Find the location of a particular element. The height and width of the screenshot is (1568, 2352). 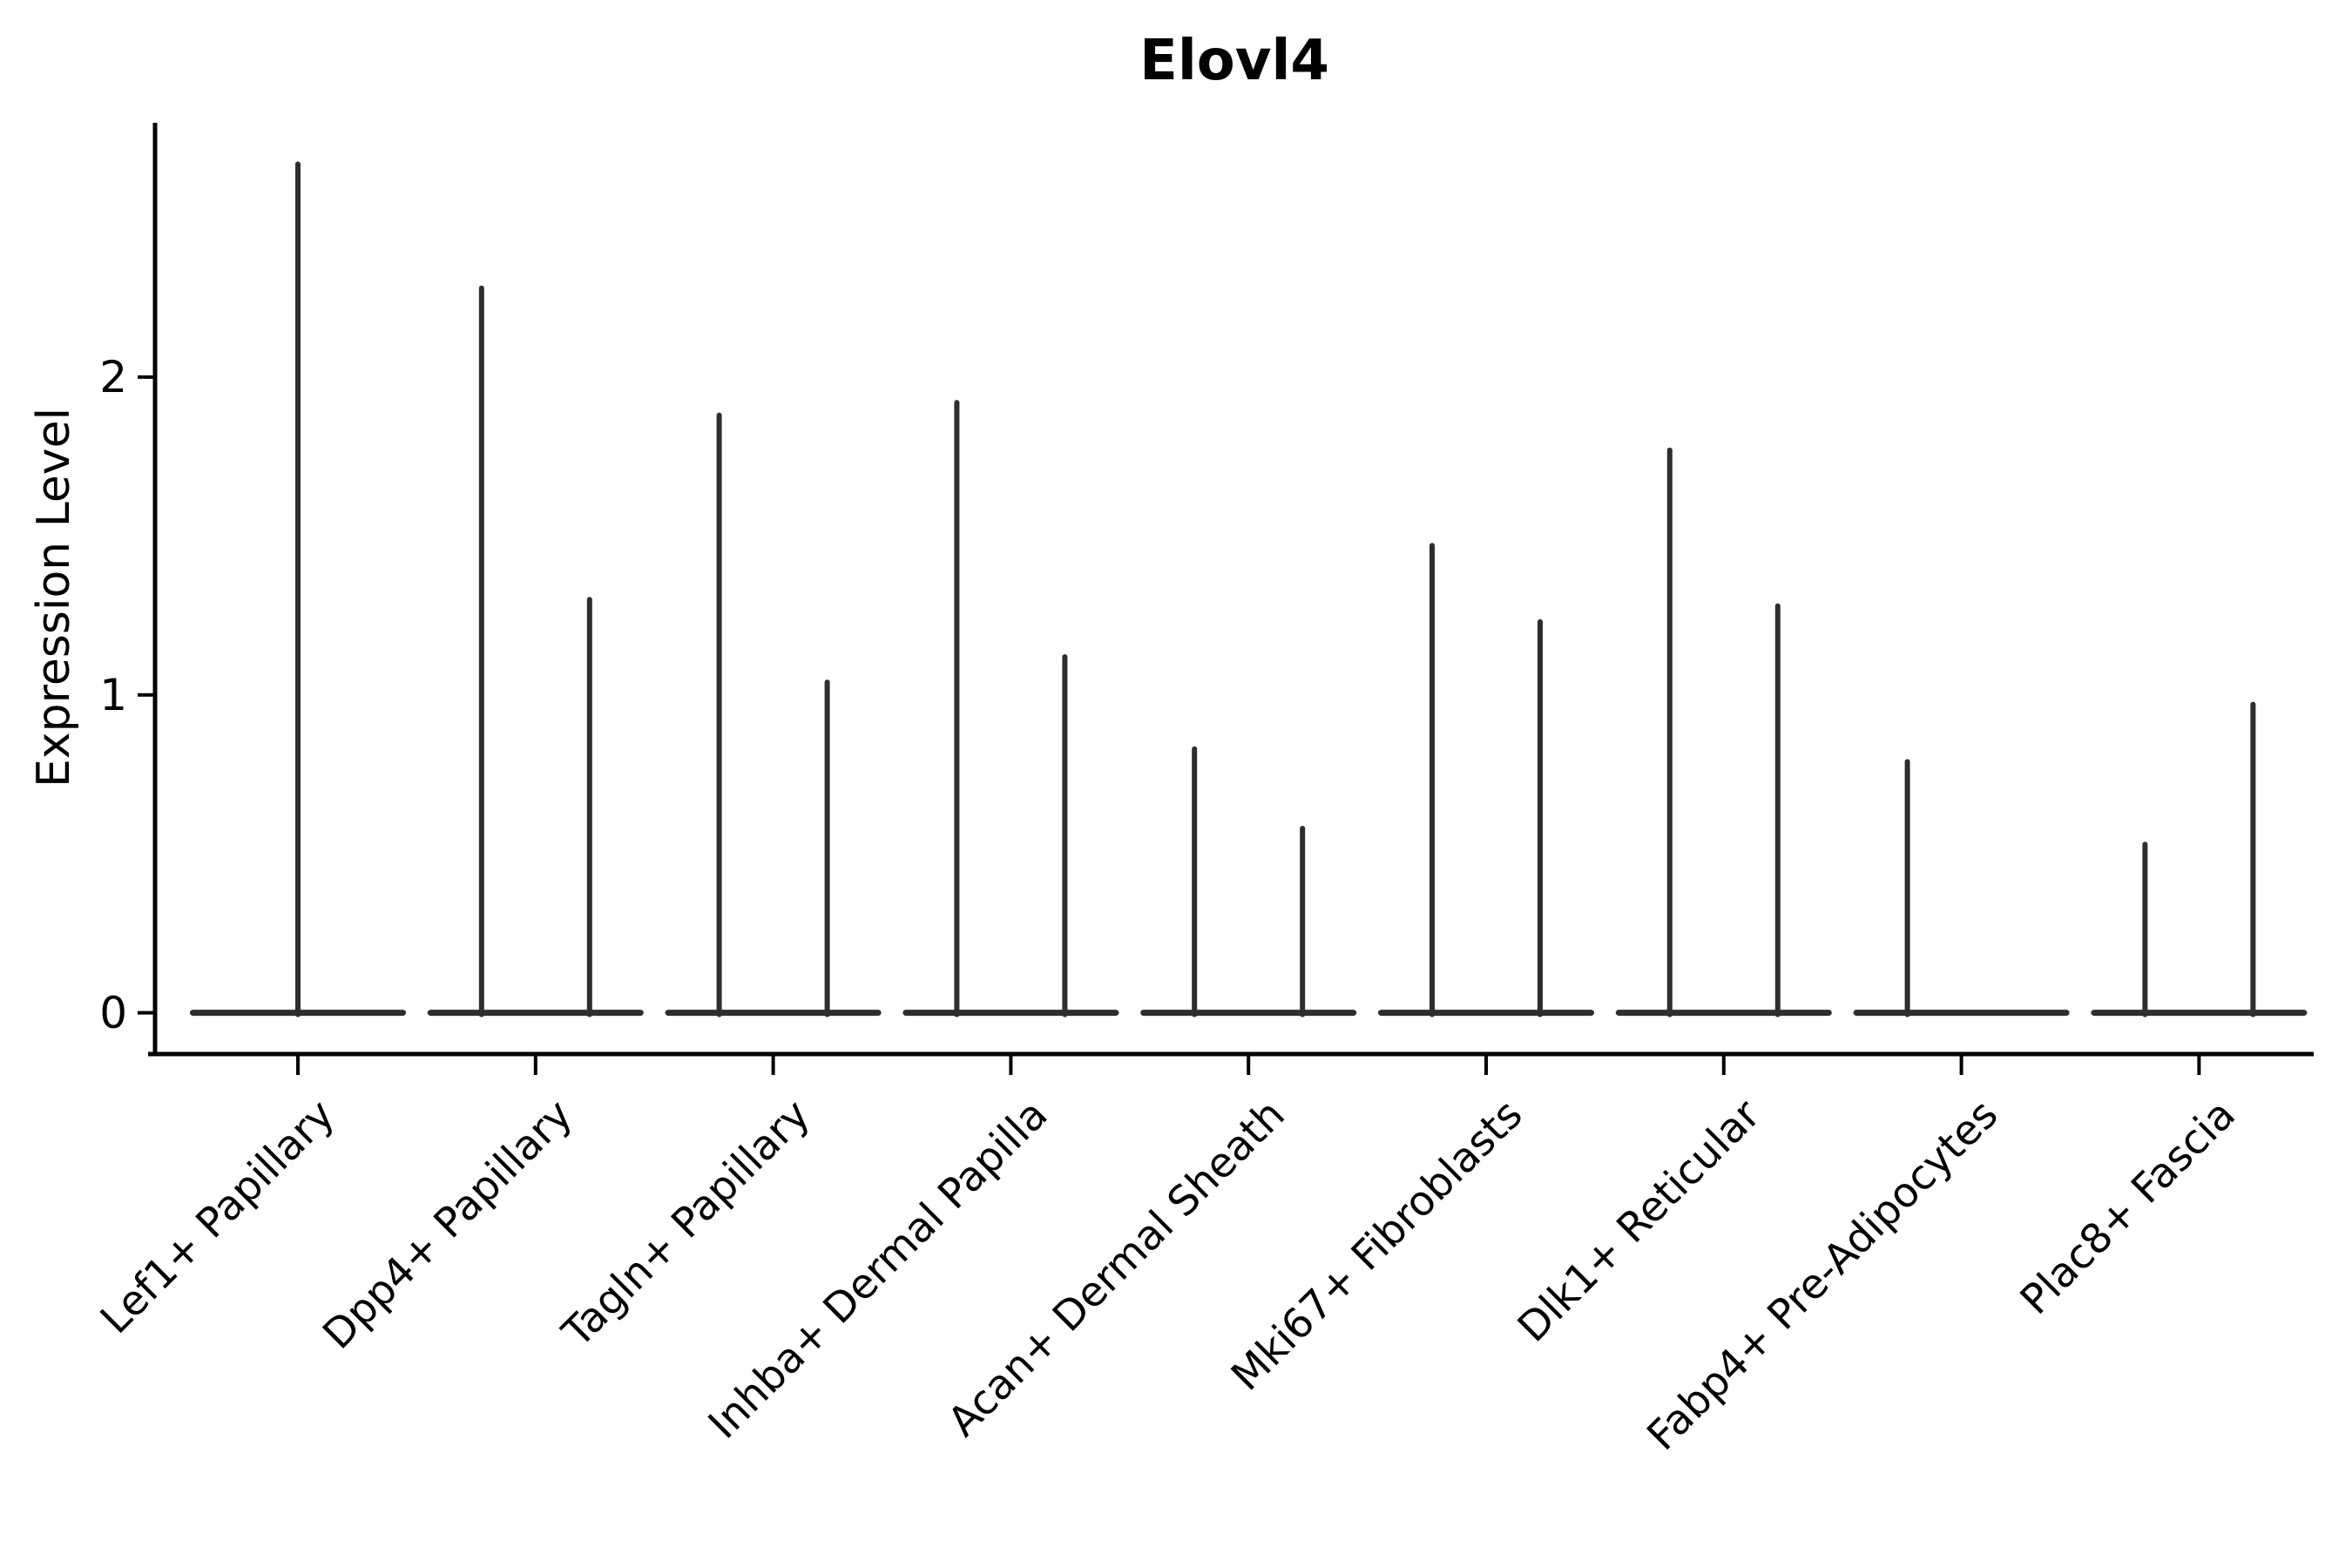

y-tick-label: 1 is located at coordinates (113, 694).